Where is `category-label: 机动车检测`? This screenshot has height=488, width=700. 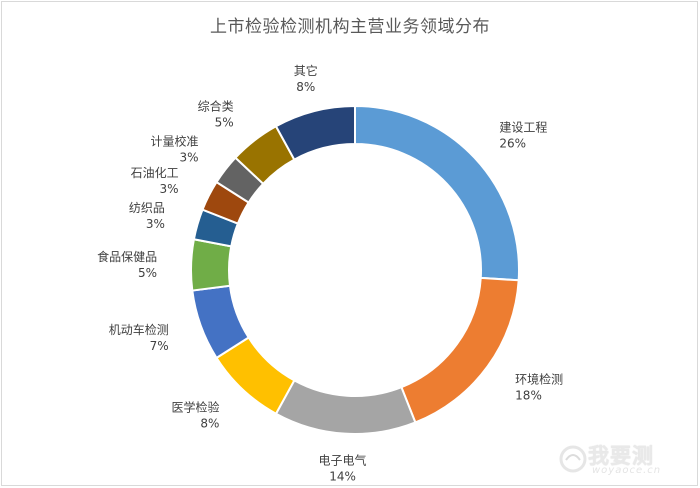
category-label: 机动车检测 is located at coordinates (139, 329).